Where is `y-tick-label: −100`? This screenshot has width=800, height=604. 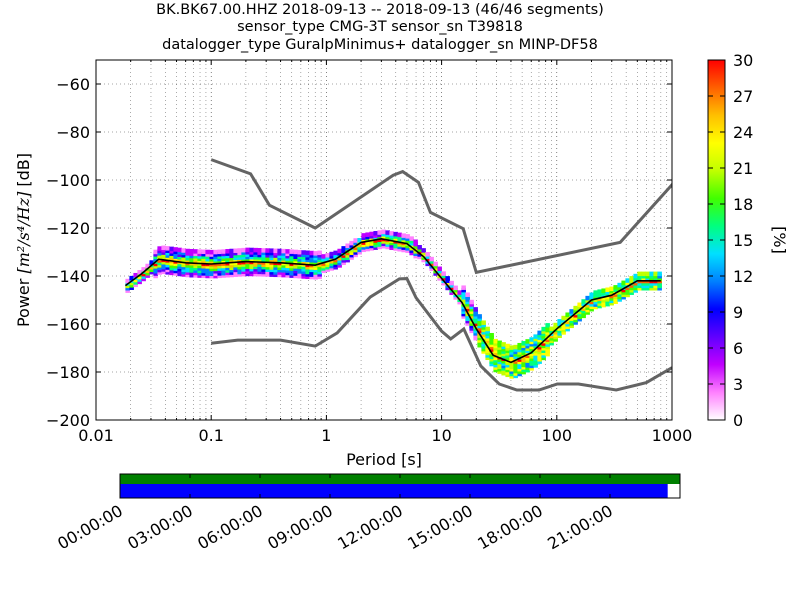 y-tick-label: −100 is located at coordinates (68, 180).